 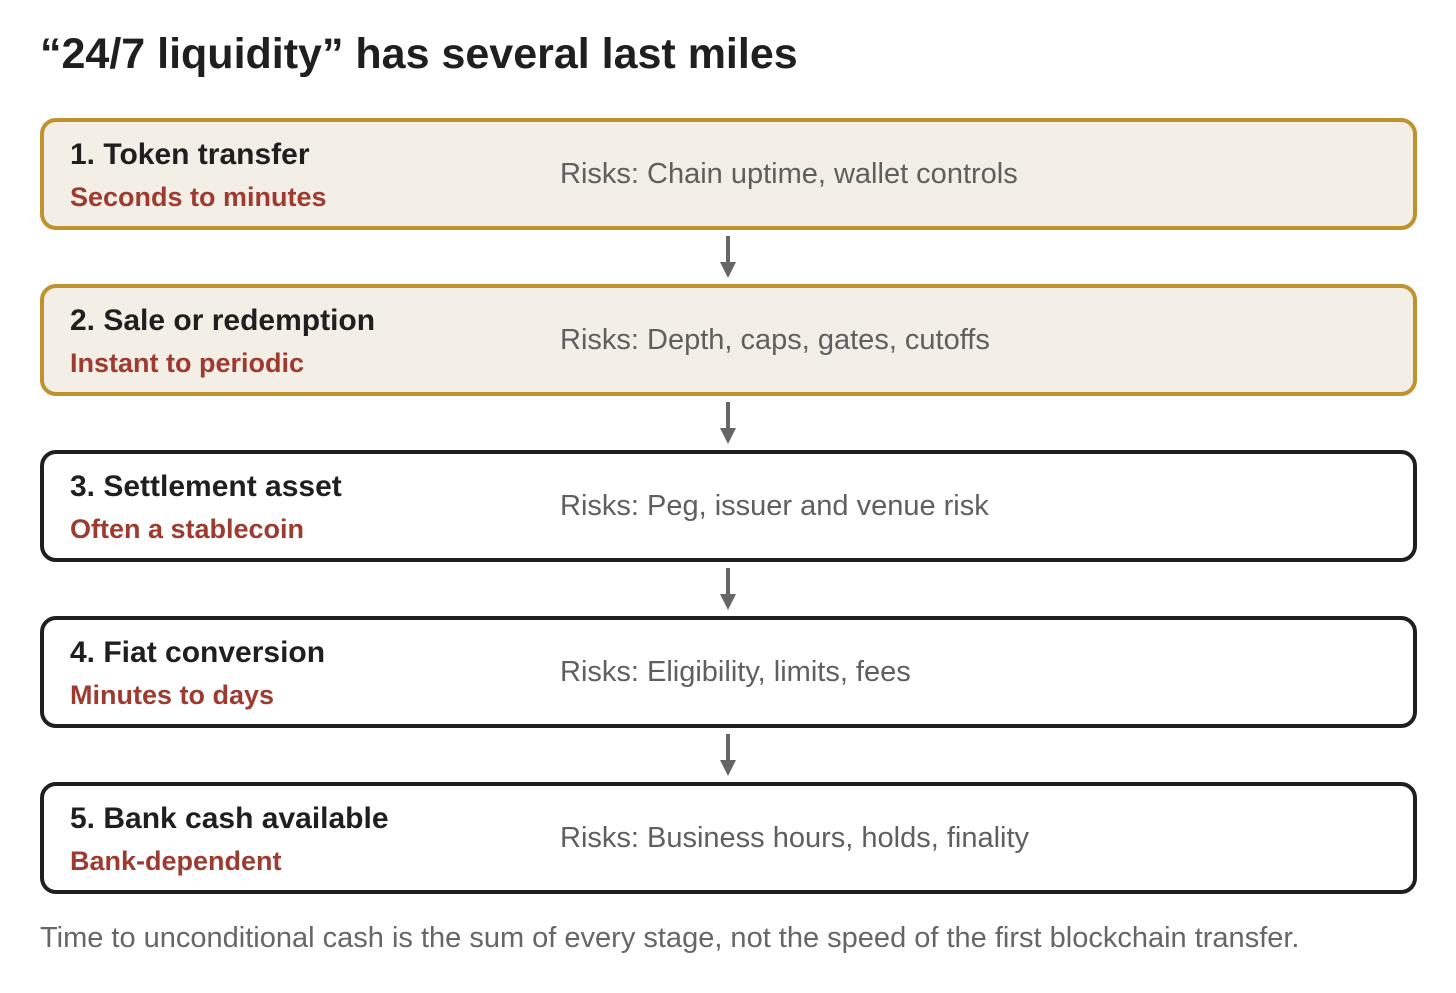 I want to click on stage-timing: Bank-dependent, so click(x=176, y=861).